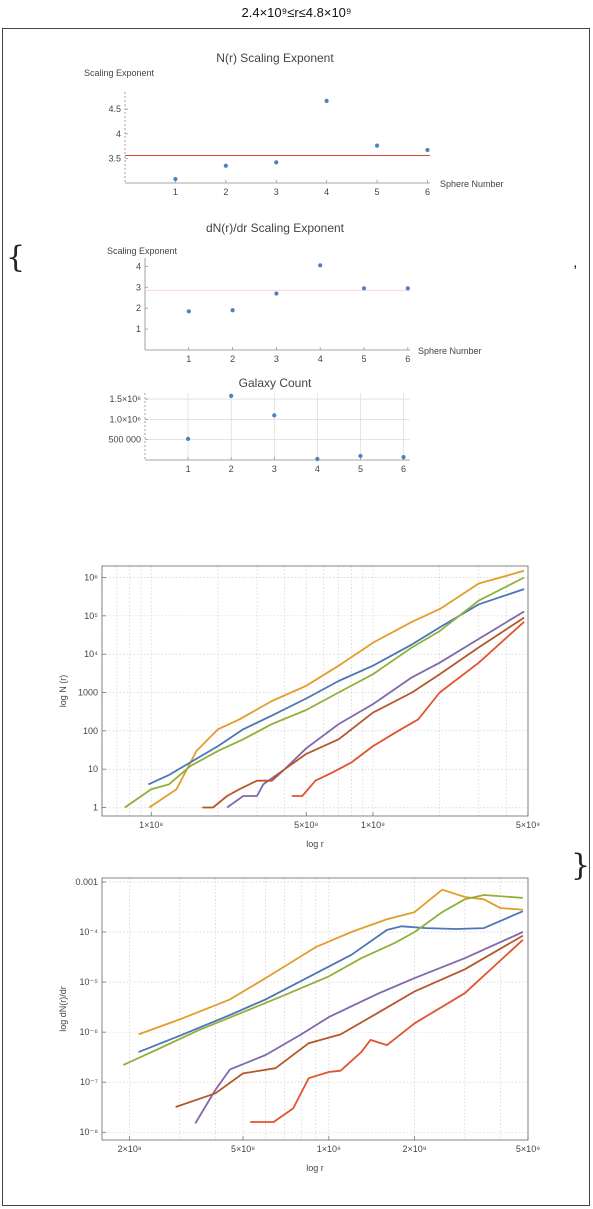 Image resolution: width=593 pixels, height=1209 pixels. Describe the element at coordinates (138, 287) in the screenshot. I see `y-tick-label: 3` at that location.